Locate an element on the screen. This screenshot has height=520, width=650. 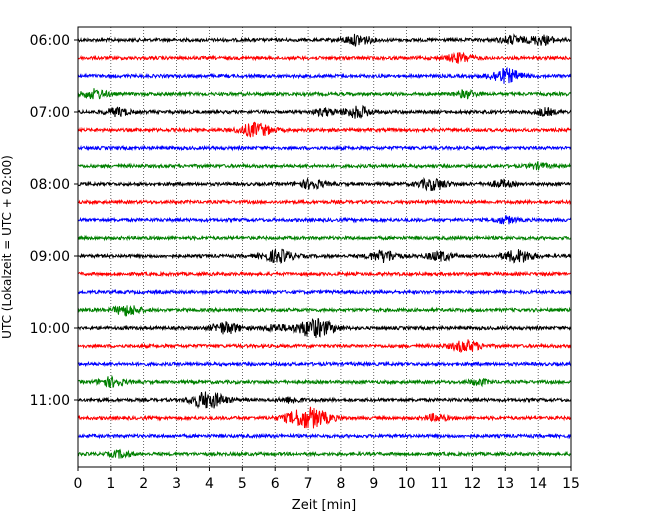
x-tick-label: 11 is located at coordinates (440, 484).